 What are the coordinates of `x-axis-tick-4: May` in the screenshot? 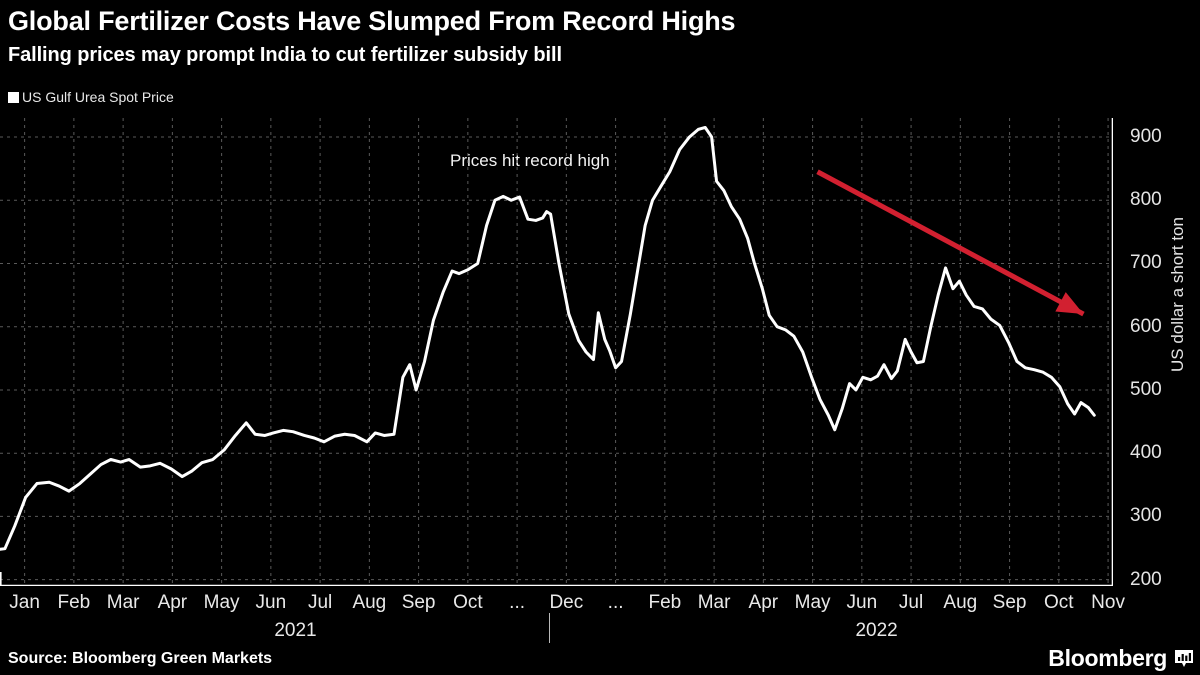 It's located at (221, 602).